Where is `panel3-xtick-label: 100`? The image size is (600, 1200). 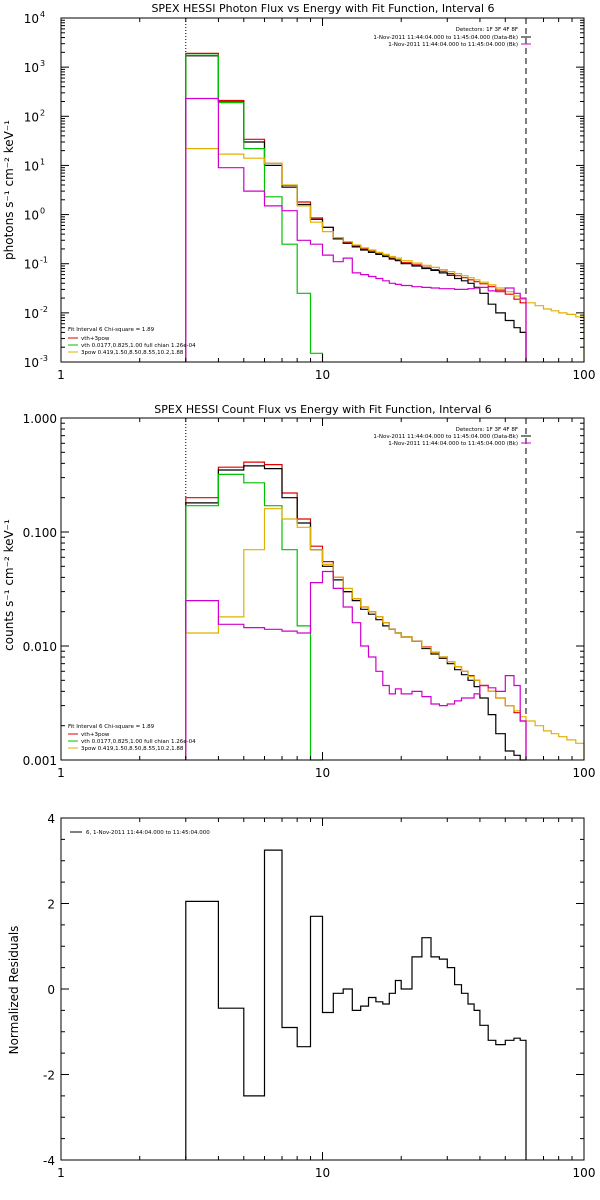
panel3-xtick-label: 100 is located at coordinates (584, 1173).